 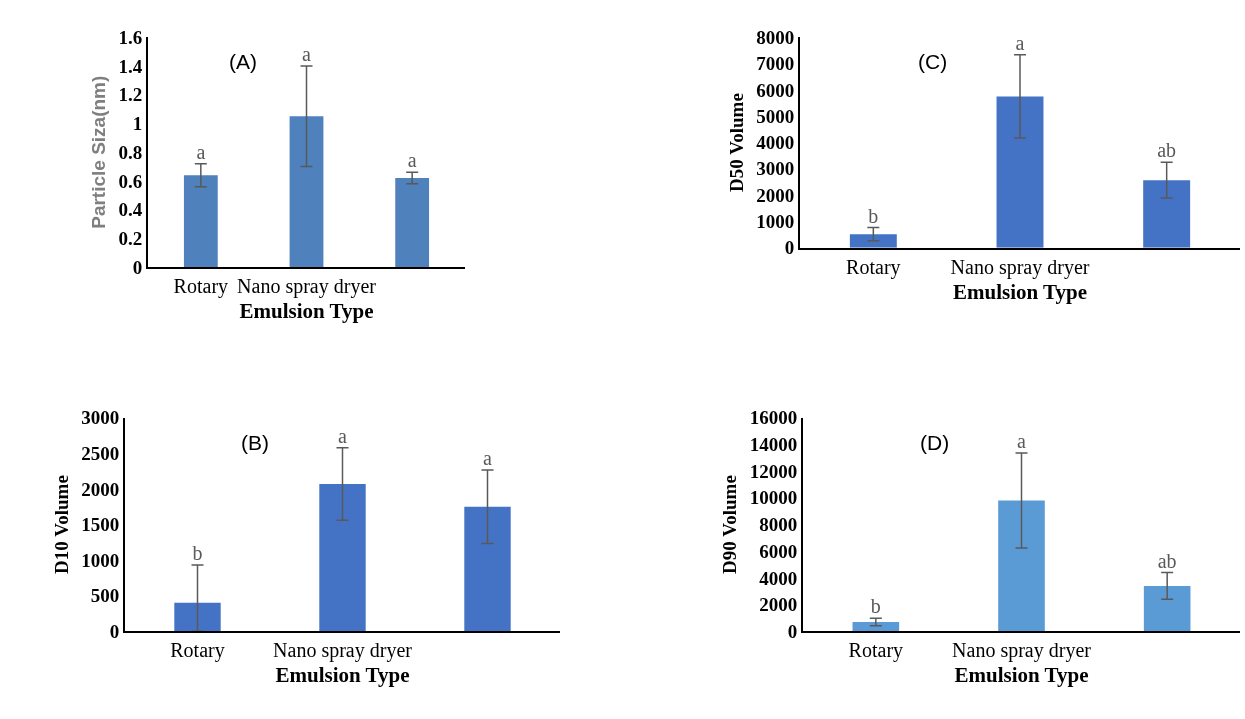 I want to click on y-axis-title: D10 Volume, so click(x=61, y=524).